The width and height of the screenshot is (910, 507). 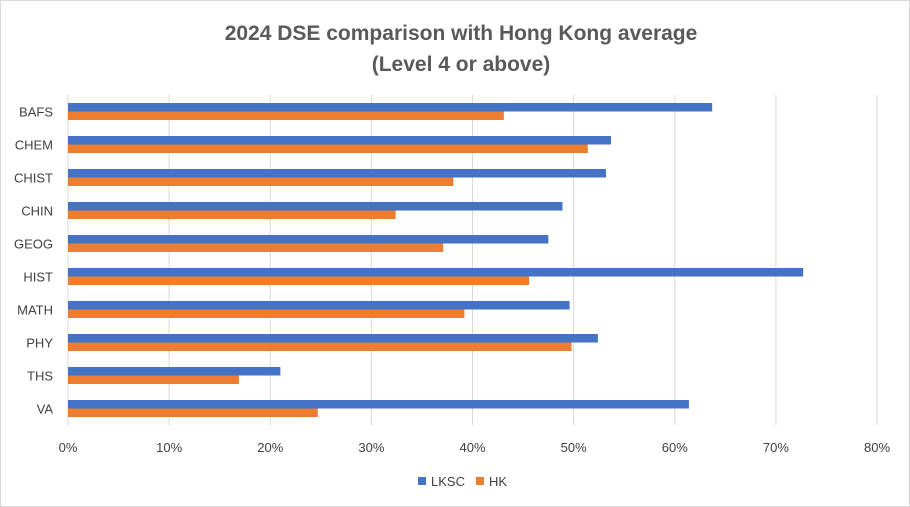 What do you see at coordinates (675, 447) in the screenshot?
I see `x-tick-label: 60%` at bounding box center [675, 447].